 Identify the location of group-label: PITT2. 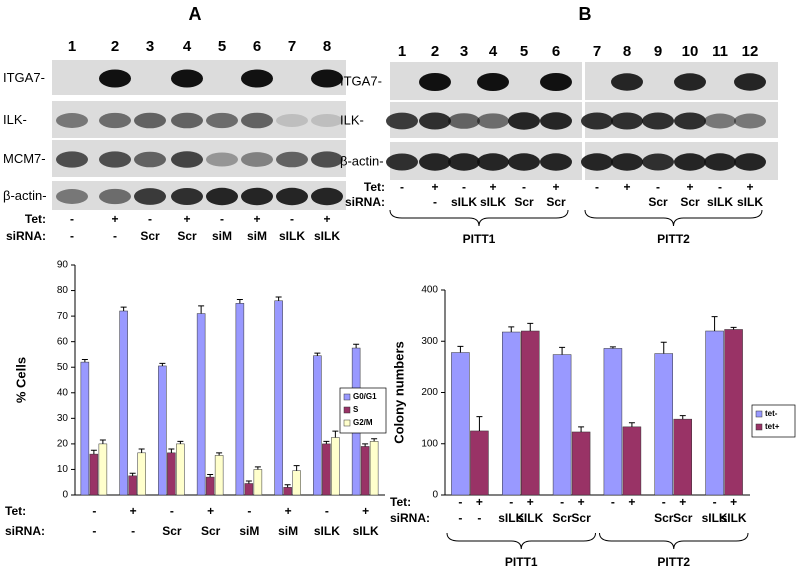
(673, 562).